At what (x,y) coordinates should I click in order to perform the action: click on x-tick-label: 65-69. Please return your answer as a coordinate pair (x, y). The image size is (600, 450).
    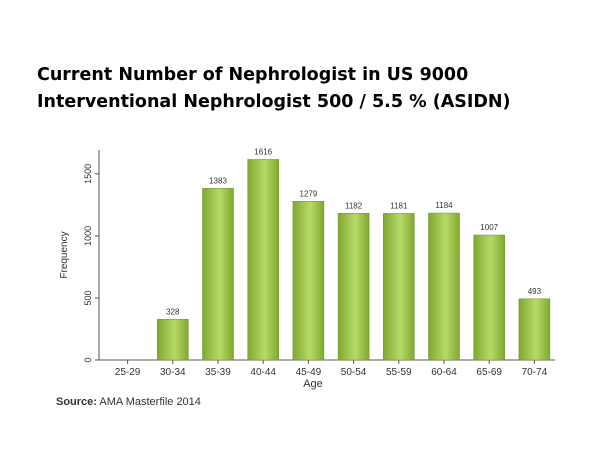
    Looking at the image, I should click on (489, 372).